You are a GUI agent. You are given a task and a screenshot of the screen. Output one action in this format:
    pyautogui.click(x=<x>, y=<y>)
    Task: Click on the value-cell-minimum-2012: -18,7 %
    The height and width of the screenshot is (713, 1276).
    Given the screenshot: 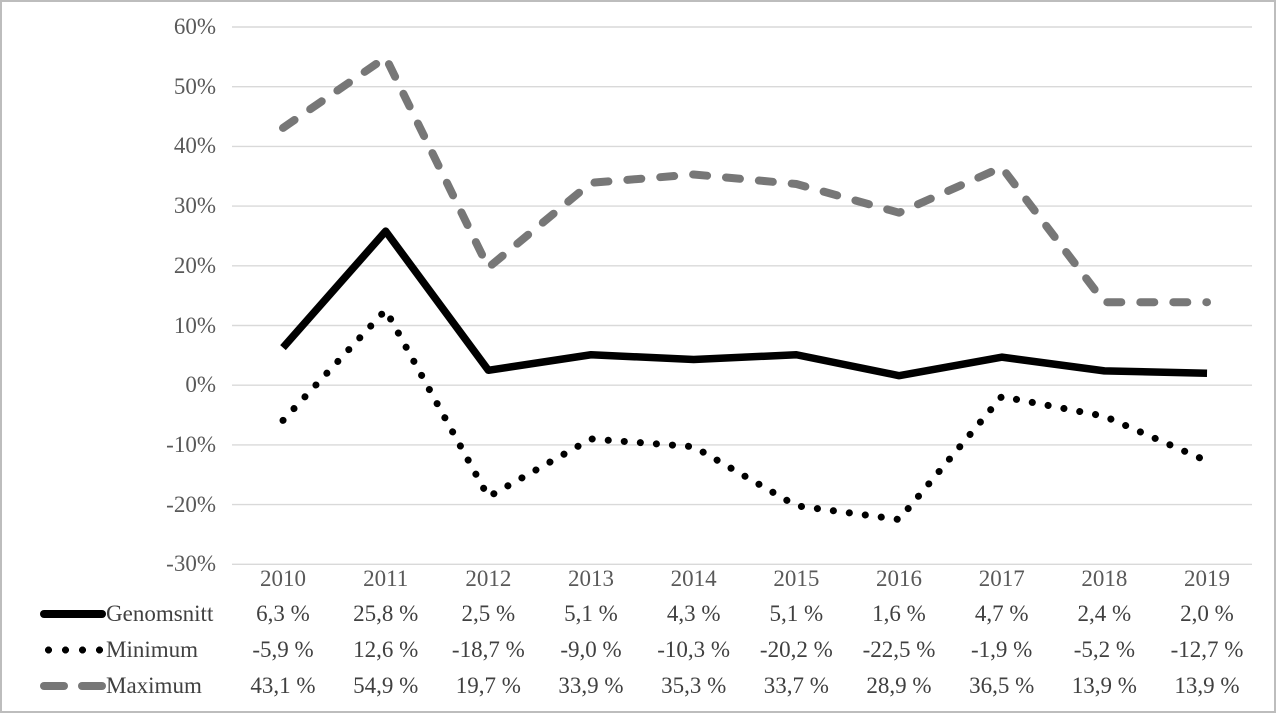 What is the action you would take?
    pyautogui.click(x=488, y=649)
    